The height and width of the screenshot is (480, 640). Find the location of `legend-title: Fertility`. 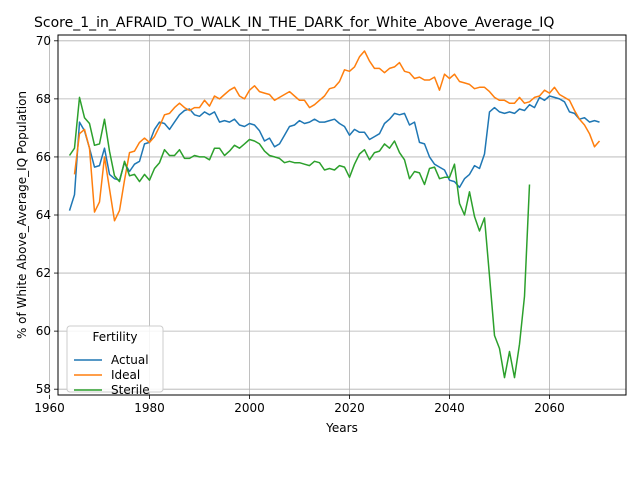

legend-title: Fertility is located at coordinates (114, 337).